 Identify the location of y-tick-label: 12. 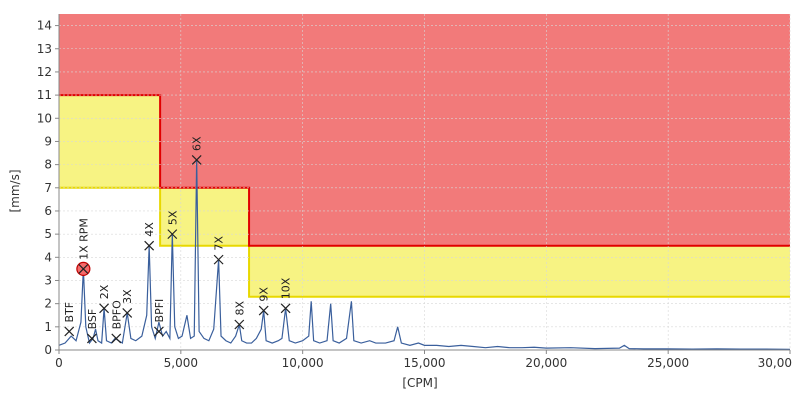
(44, 72).